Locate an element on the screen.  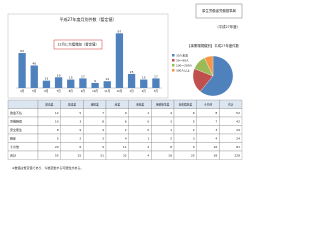
x-tick-label: 5月 is located at coordinates (34, 91).